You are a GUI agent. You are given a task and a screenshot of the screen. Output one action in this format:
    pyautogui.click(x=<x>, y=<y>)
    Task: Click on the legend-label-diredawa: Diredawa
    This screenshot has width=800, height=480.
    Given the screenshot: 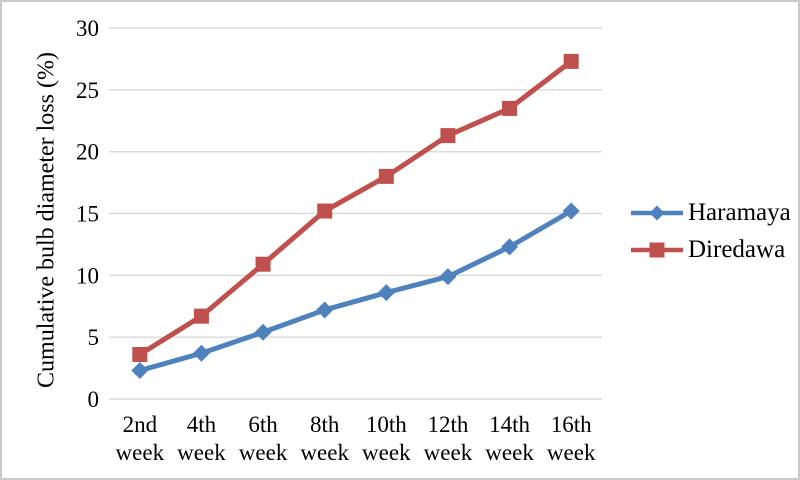 What is the action you would take?
    pyautogui.click(x=737, y=249)
    